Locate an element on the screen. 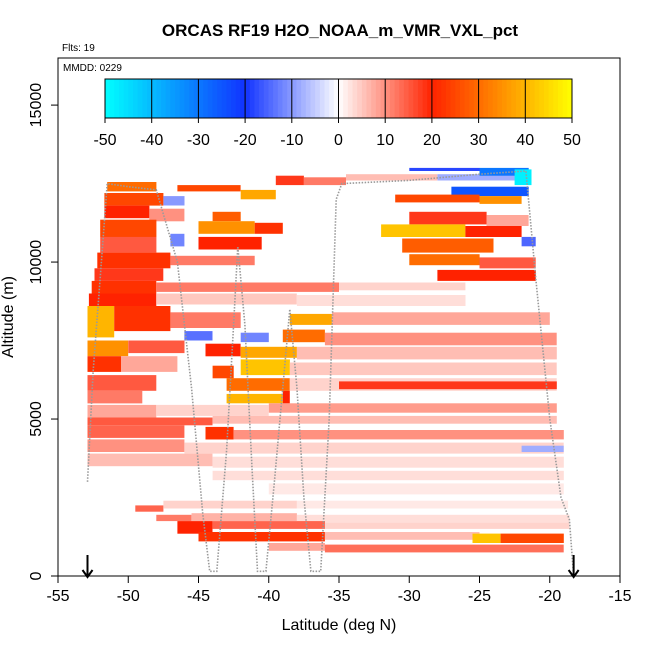 This screenshot has height=650, width=650. x-tick-label: -55 is located at coordinates (57, 596).